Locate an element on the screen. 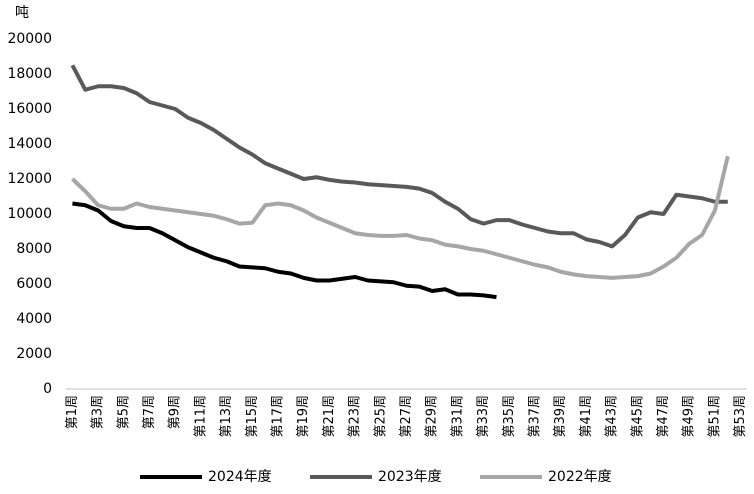 The image size is (754, 494). x-tick-label: 第15周 is located at coordinates (252, 416).